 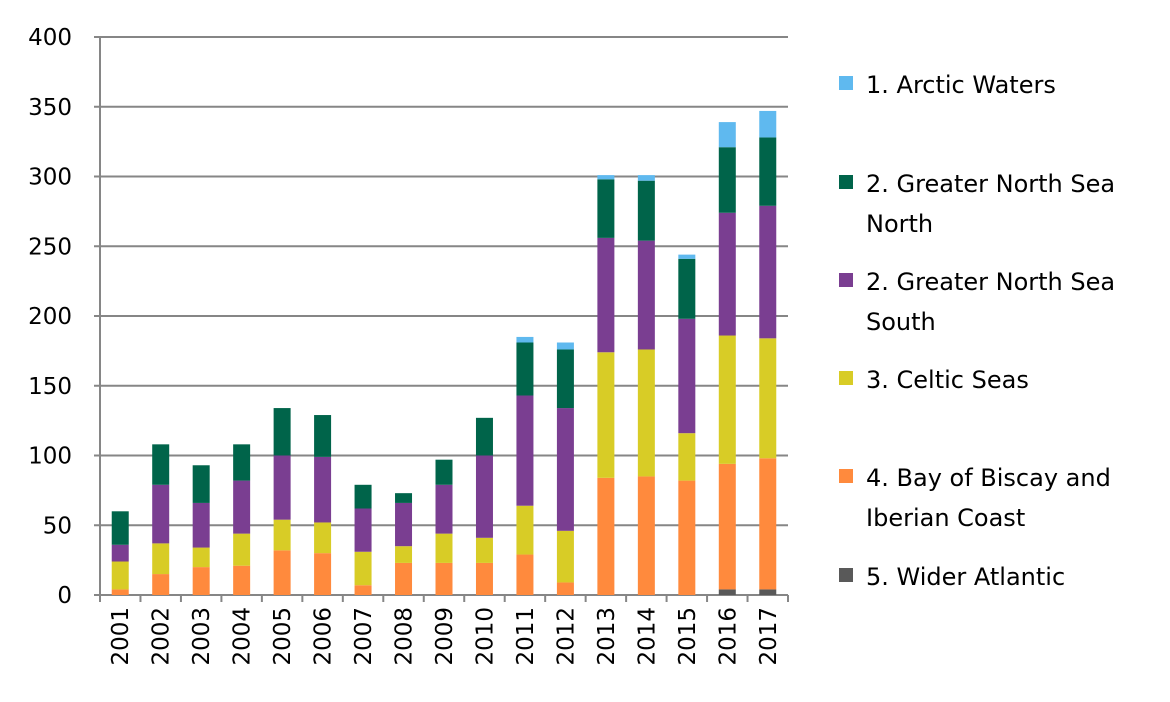 I want to click on legend-label: 1. Arctic Waters, so click(x=961, y=85).